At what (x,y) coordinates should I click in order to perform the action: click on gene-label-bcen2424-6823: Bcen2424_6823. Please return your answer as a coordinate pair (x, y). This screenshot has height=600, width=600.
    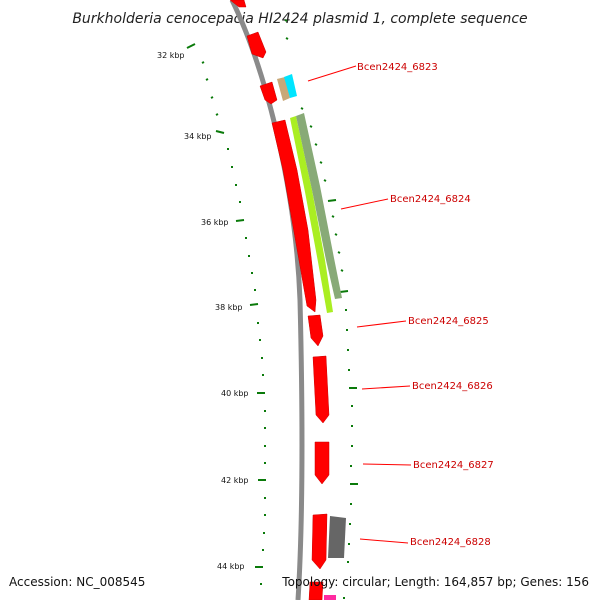
    Looking at the image, I should click on (397, 67).